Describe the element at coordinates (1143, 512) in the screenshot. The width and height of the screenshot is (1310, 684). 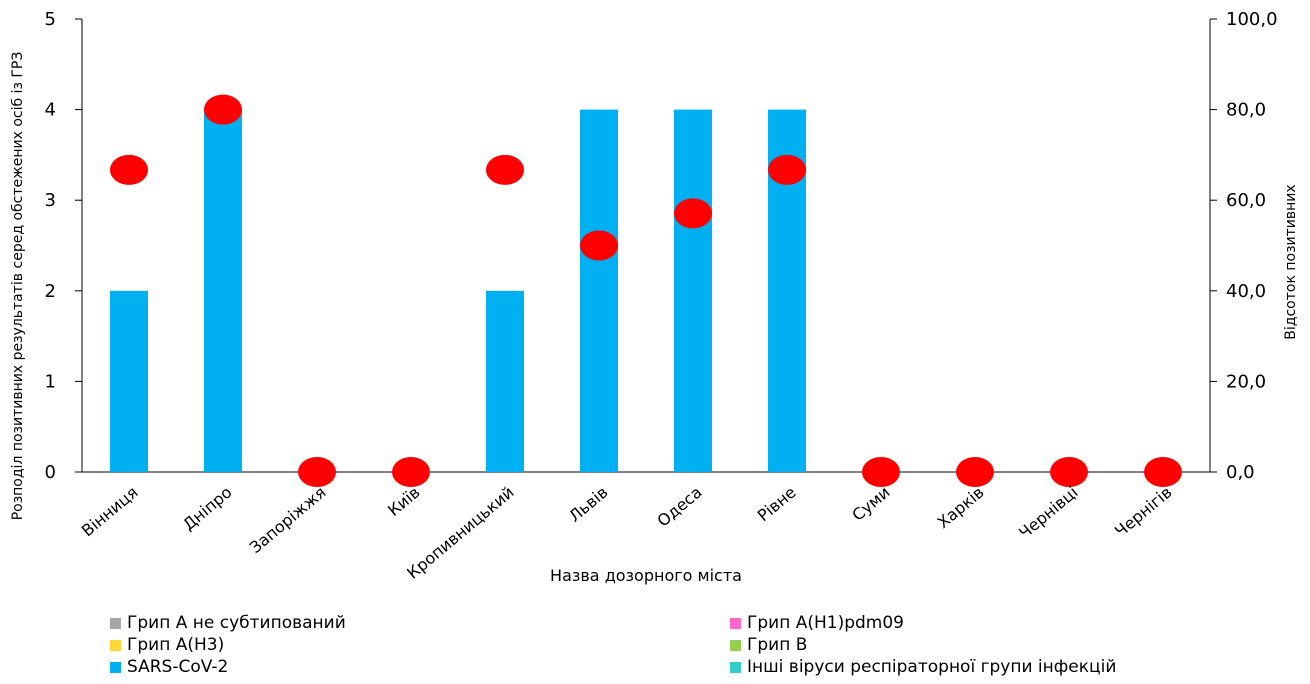
I see `x-tick-label: Чернігів` at that location.